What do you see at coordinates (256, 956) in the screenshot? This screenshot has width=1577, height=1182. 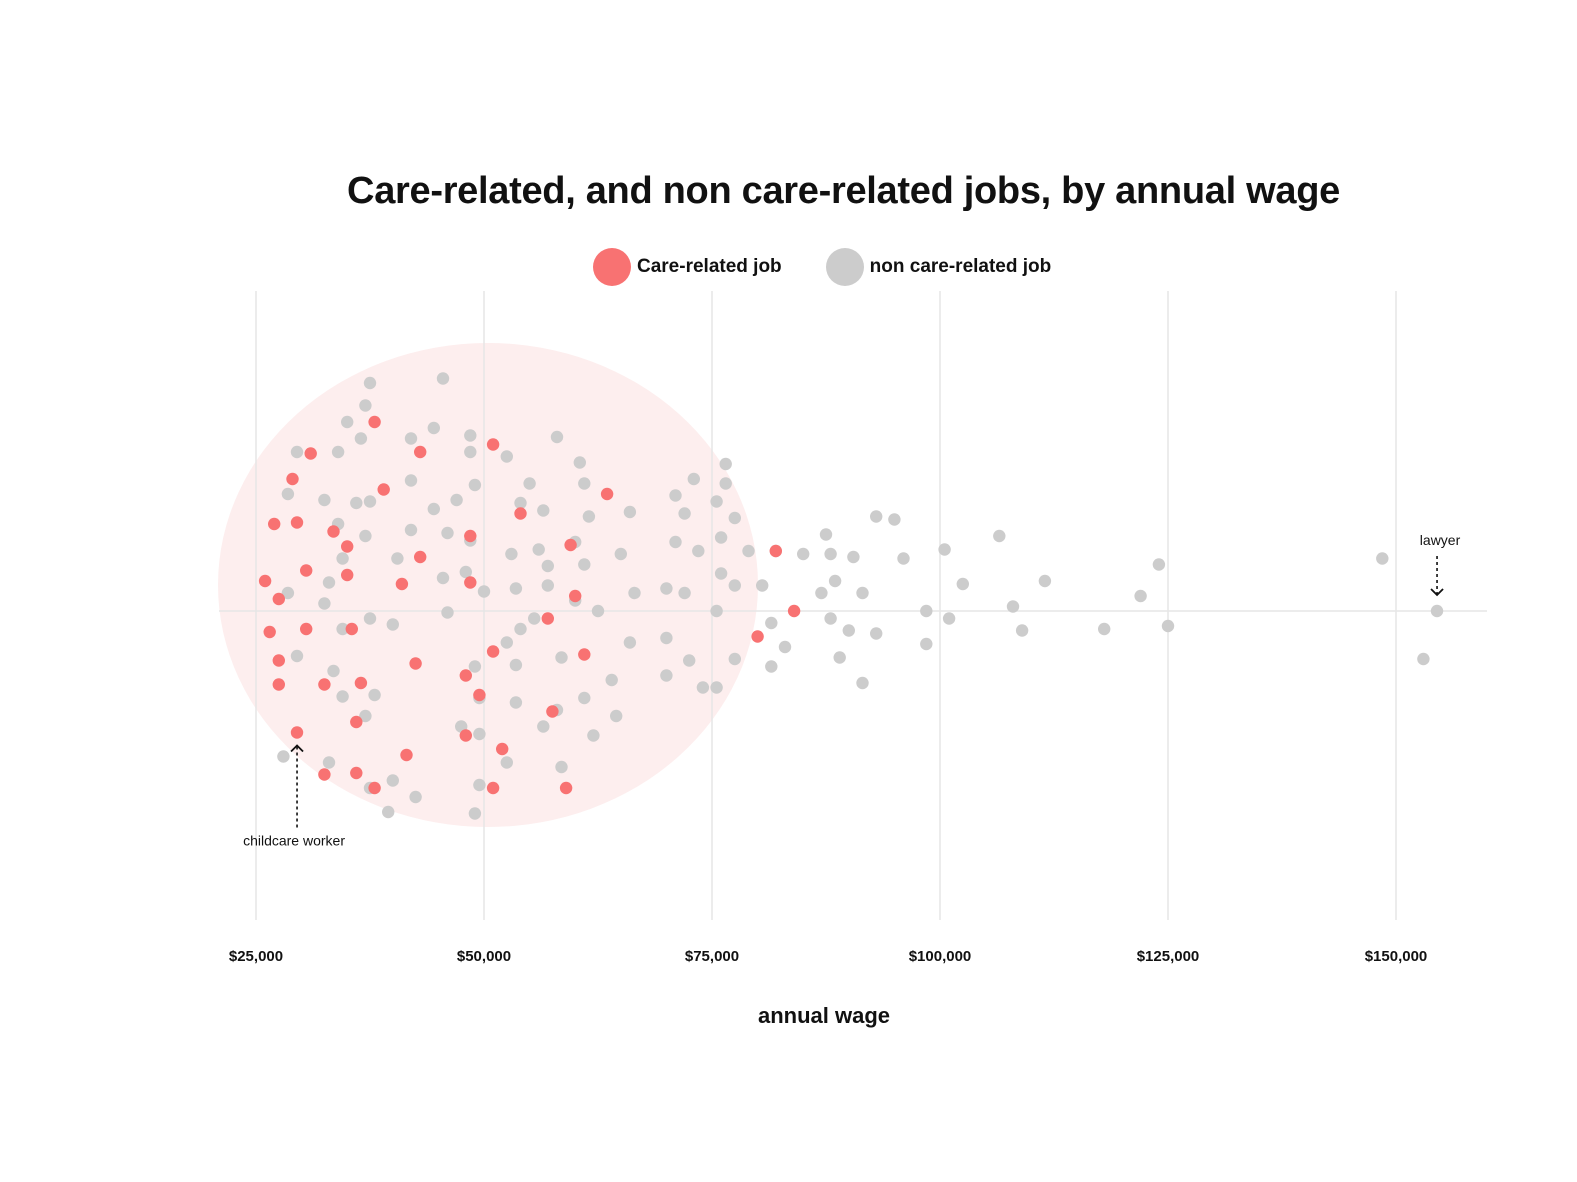 I see `x-tick-label-0: $25,000` at bounding box center [256, 956].